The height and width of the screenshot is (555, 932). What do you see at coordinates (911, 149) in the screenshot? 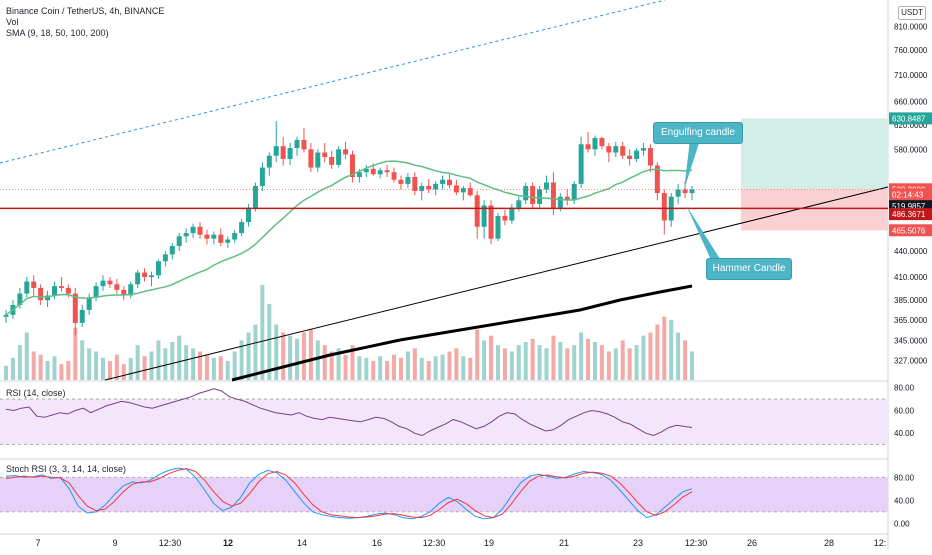
I see `price-tick-label: 580.0000` at bounding box center [911, 149].